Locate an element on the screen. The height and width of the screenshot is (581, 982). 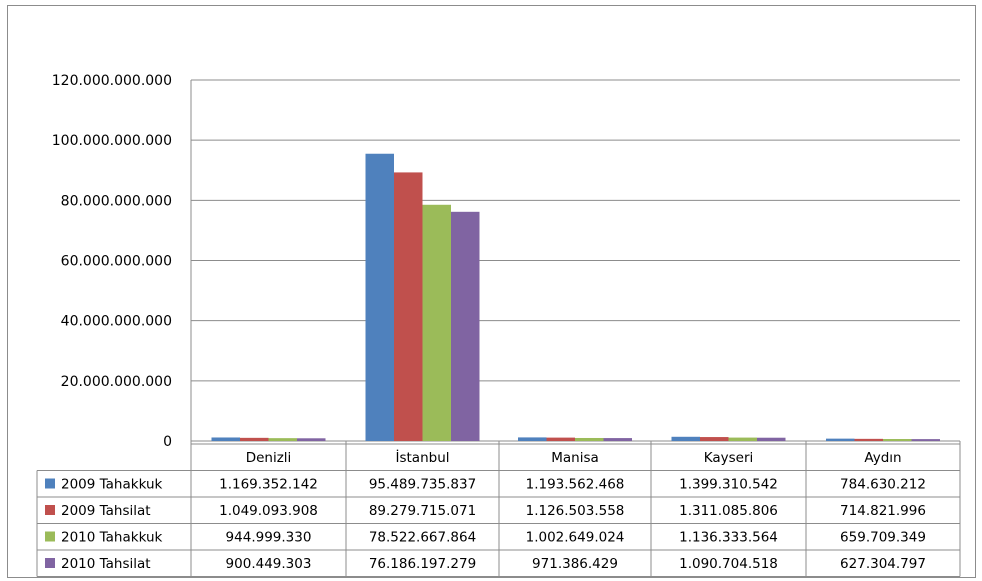
y-tick-label: 60.000.000.000 is located at coordinates (116, 262).